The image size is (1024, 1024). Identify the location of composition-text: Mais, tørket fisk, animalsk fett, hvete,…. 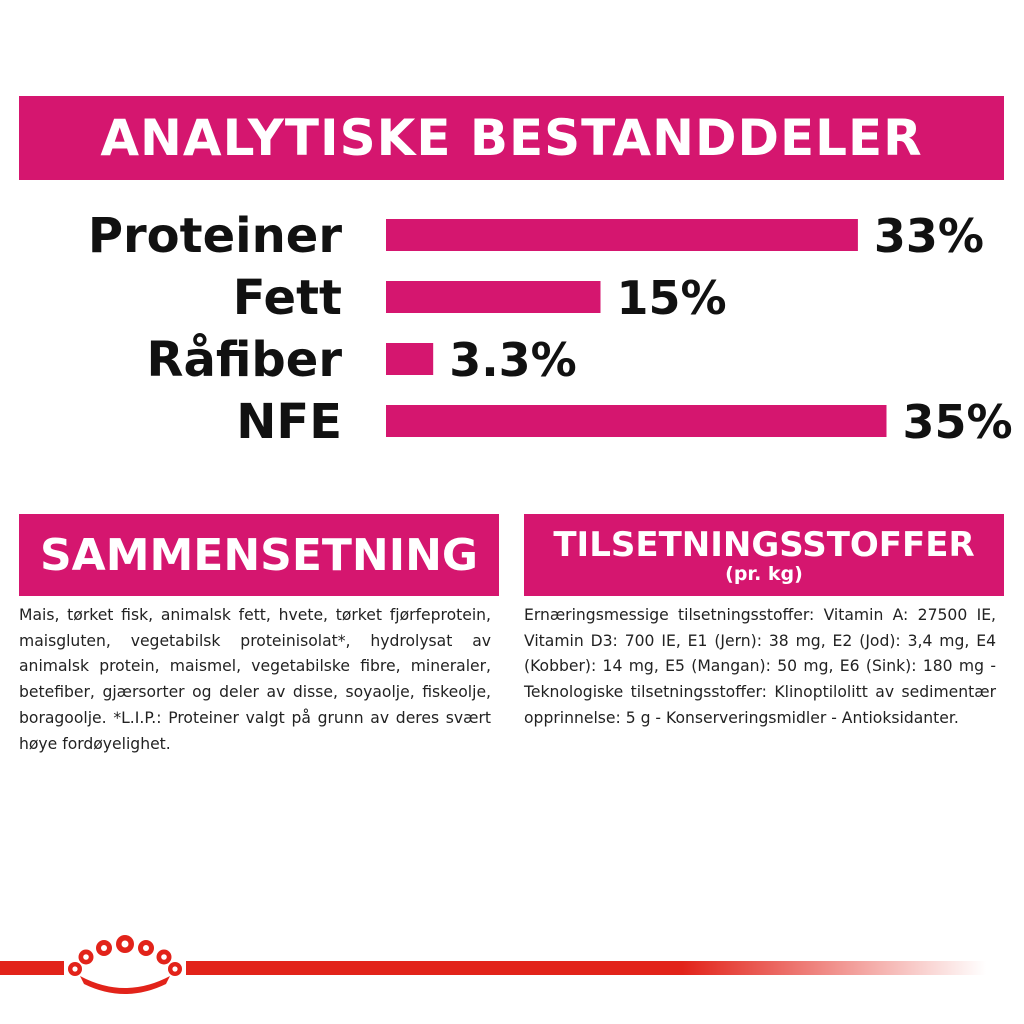
(255, 679).